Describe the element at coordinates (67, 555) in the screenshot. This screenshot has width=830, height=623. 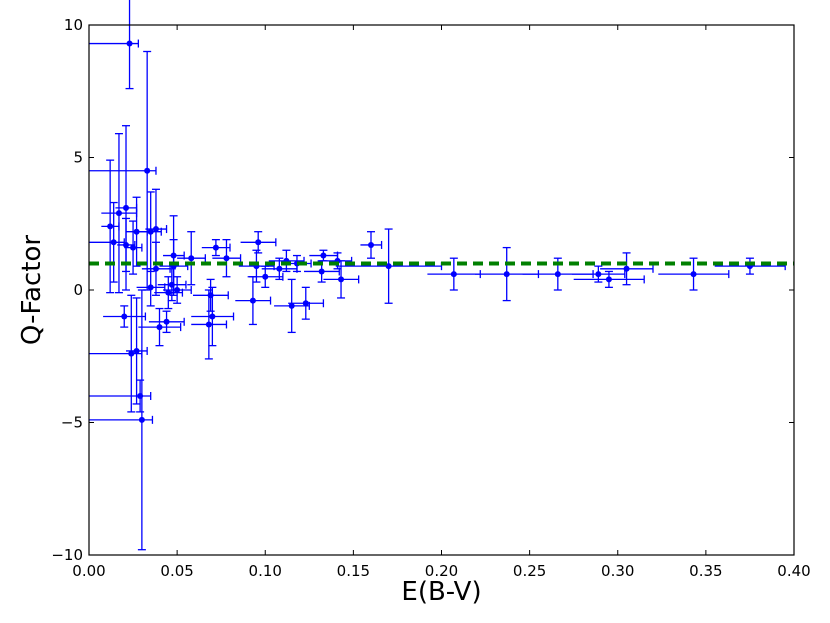
I see `y-tick-label: −10` at that location.